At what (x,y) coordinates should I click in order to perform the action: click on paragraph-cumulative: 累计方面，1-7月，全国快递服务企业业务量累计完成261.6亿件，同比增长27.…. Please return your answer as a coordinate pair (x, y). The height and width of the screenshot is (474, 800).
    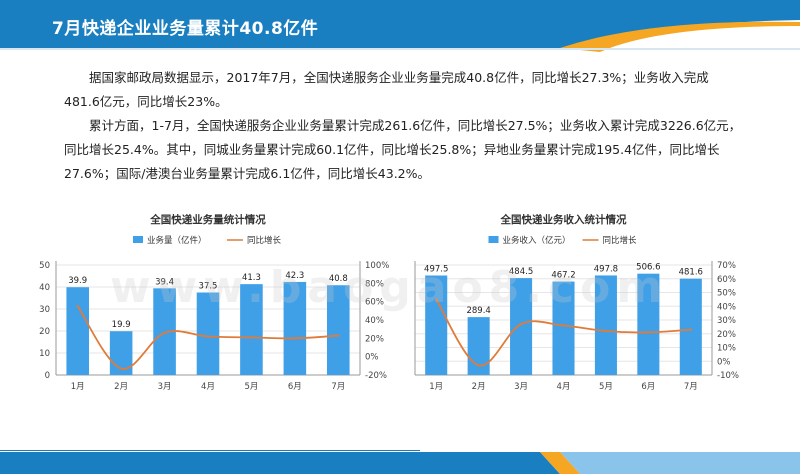
    Looking at the image, I should click on (403, 149).